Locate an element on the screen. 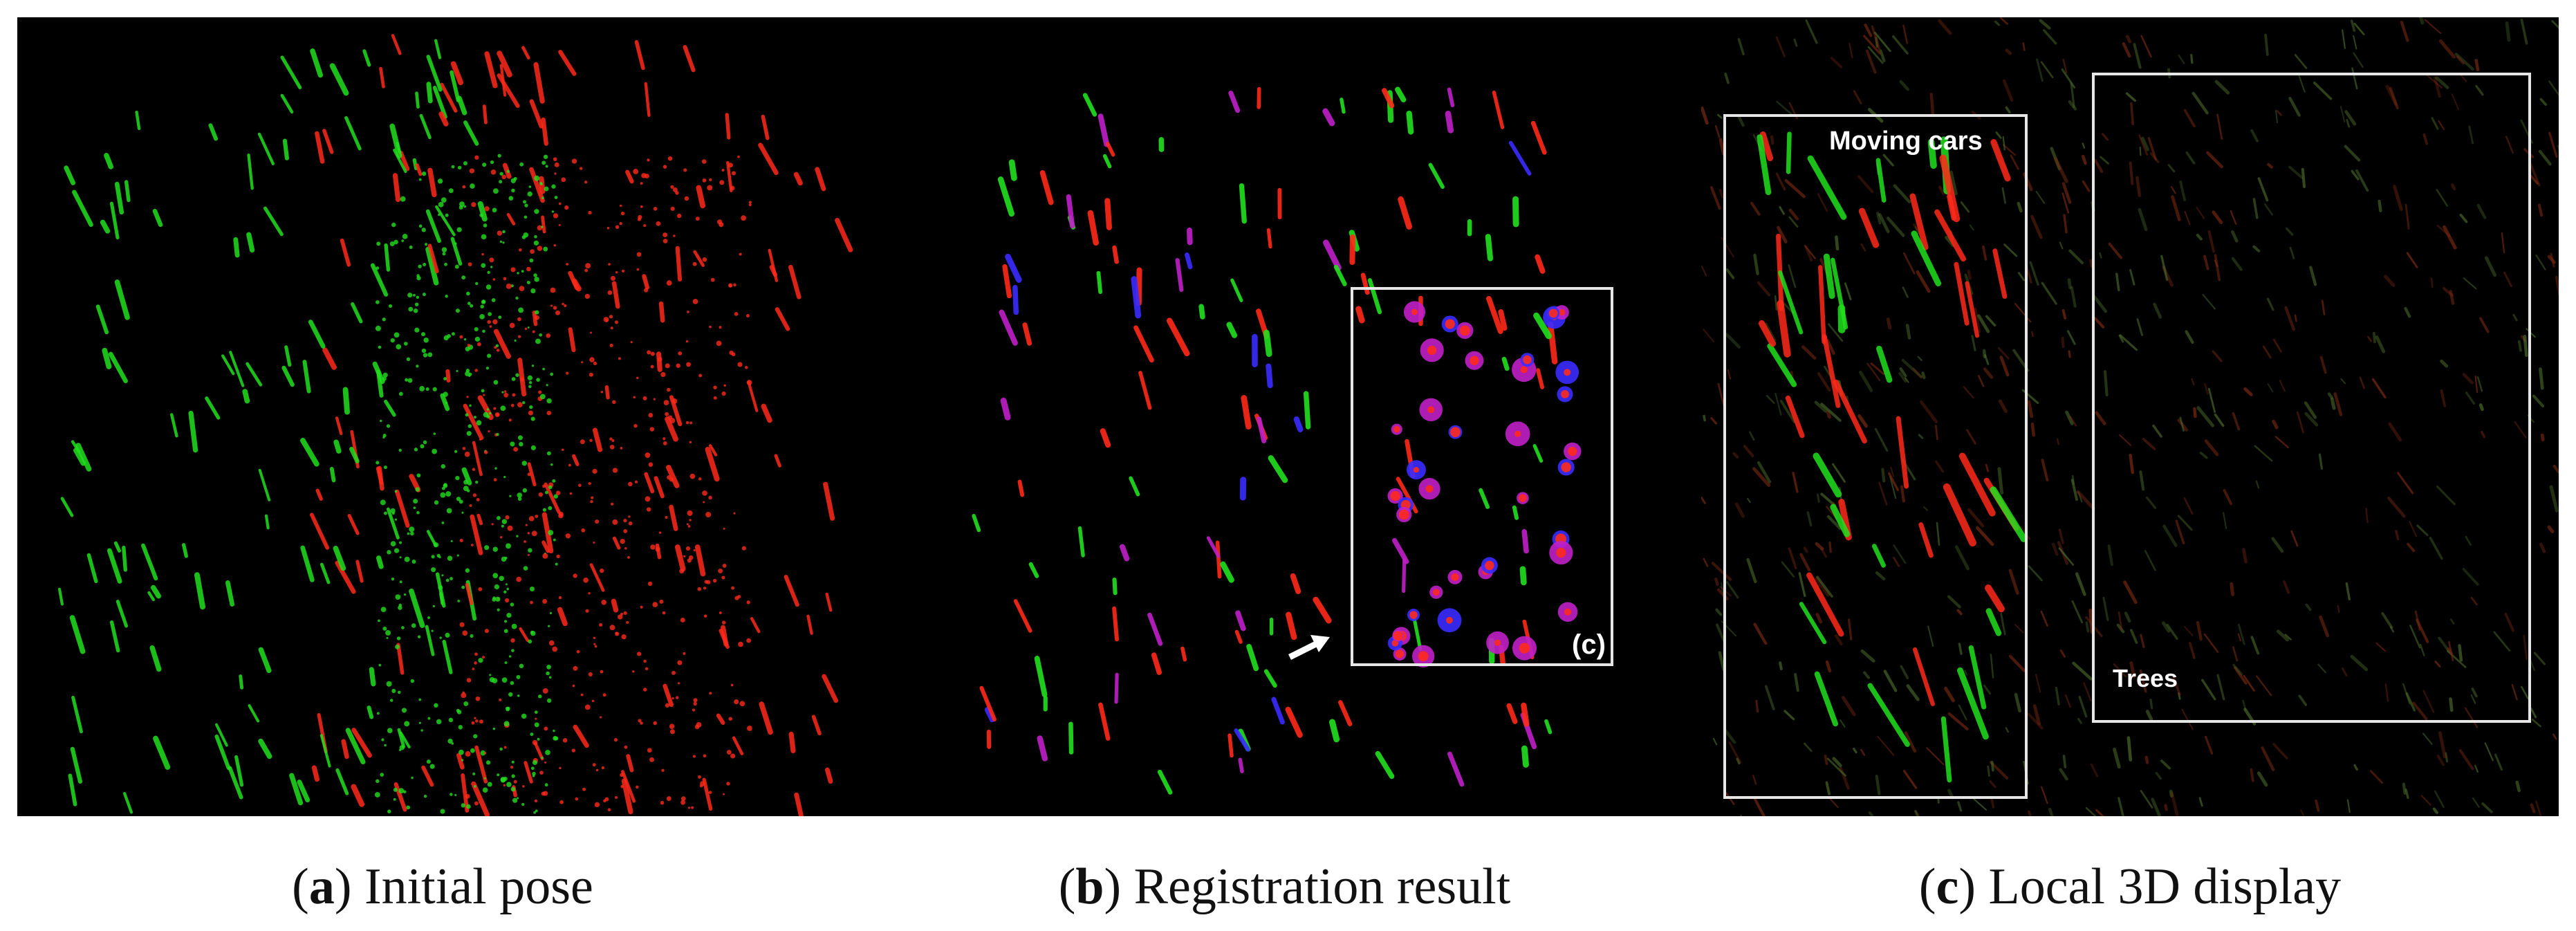 The width and height of the screenshot is (2576, 931). arrow-icon is located at coordinates (1309, 648).